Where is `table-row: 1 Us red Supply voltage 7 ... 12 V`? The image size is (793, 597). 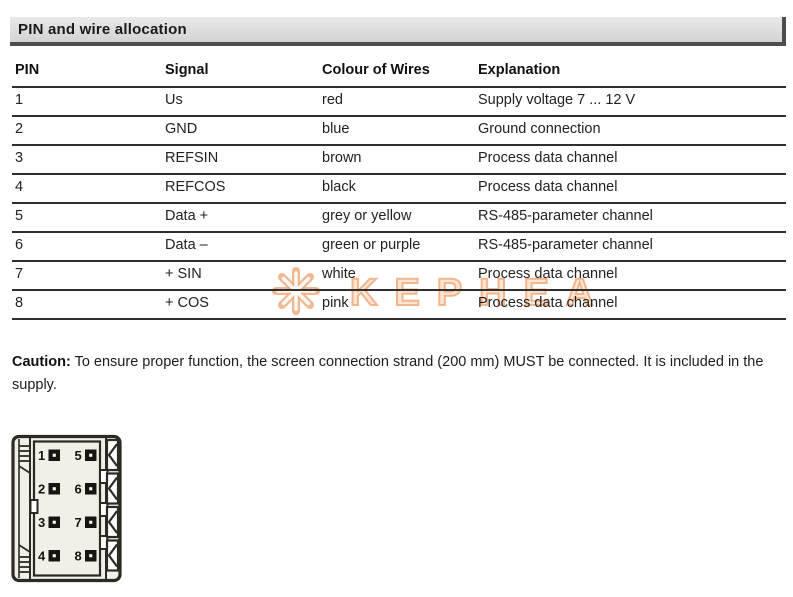 table-row: 1 Us red Supply voltage 7 ... 12 V is located at coordinates (399, 102).